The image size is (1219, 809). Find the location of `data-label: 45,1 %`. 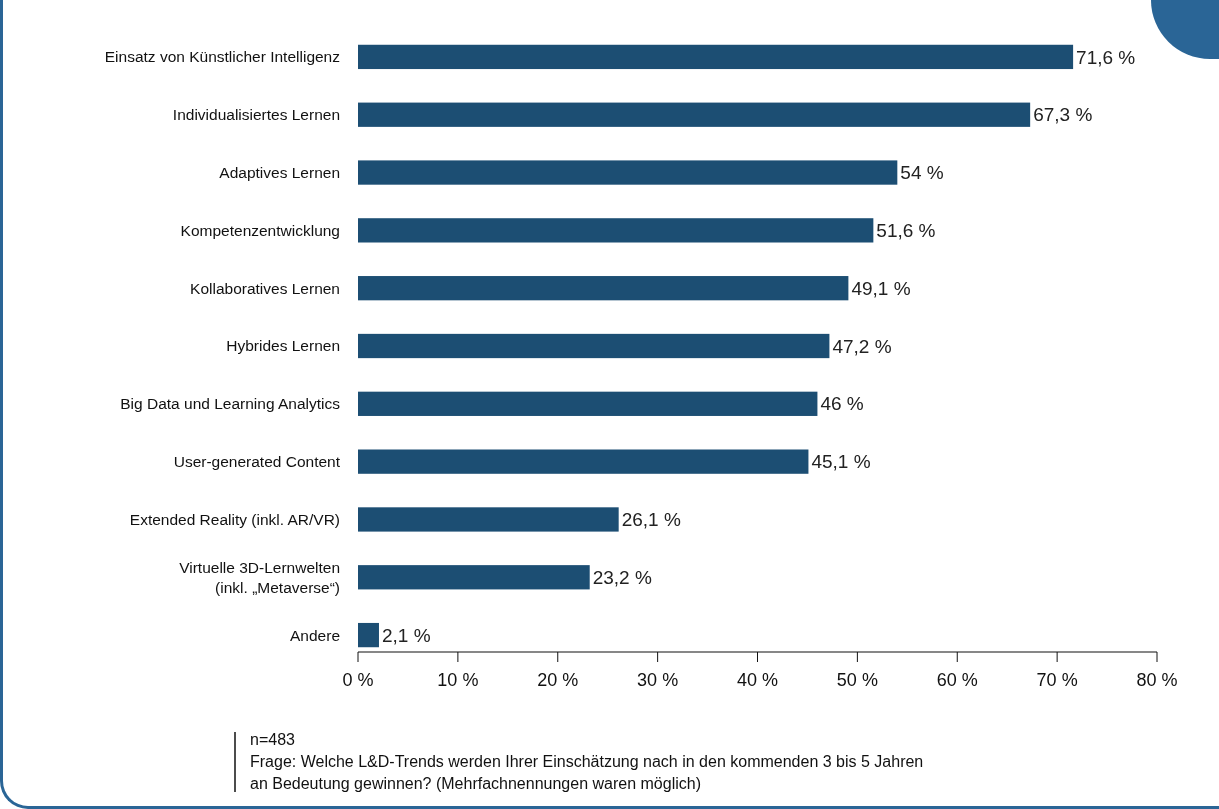

data-label: 45,1 % is located at coordinates (841, 462).